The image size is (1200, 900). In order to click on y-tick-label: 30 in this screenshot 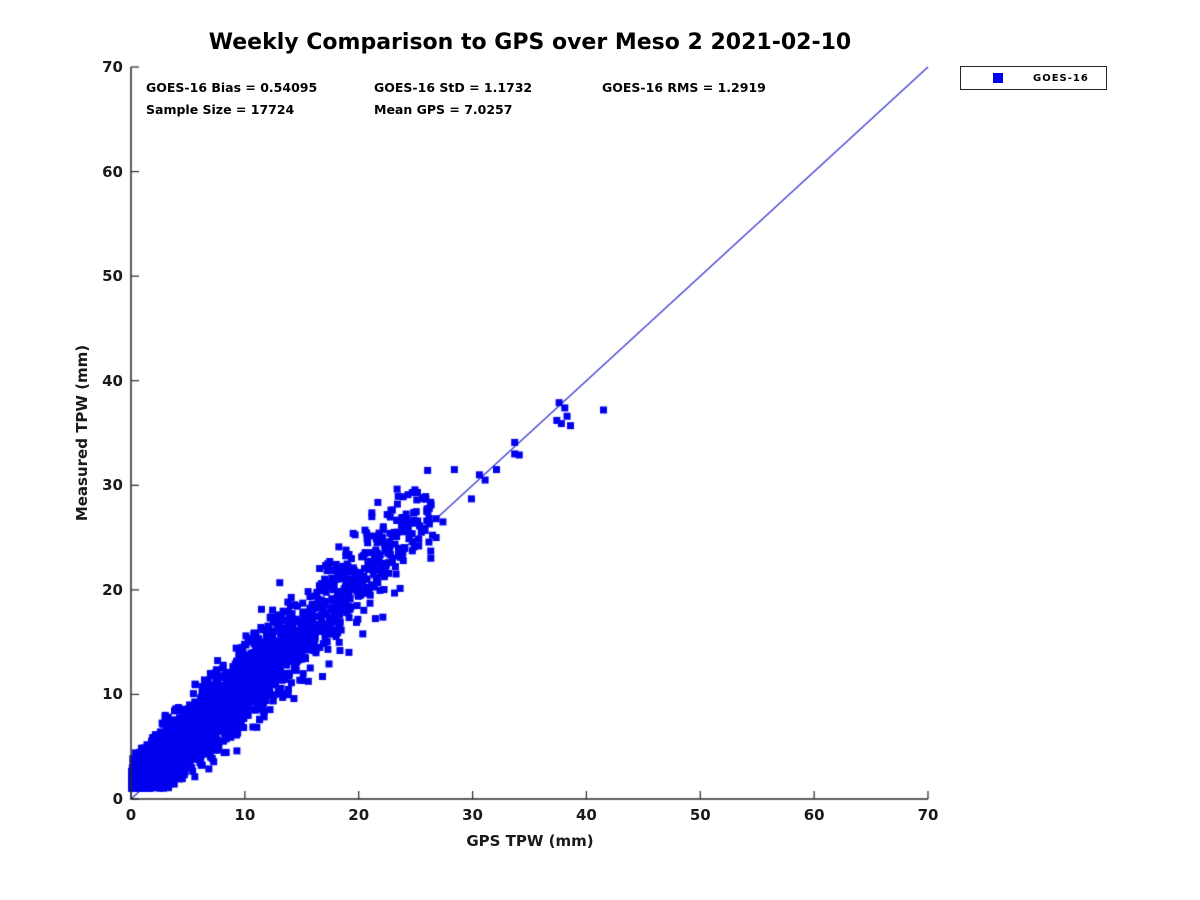, I will do `click(112, 485)`.